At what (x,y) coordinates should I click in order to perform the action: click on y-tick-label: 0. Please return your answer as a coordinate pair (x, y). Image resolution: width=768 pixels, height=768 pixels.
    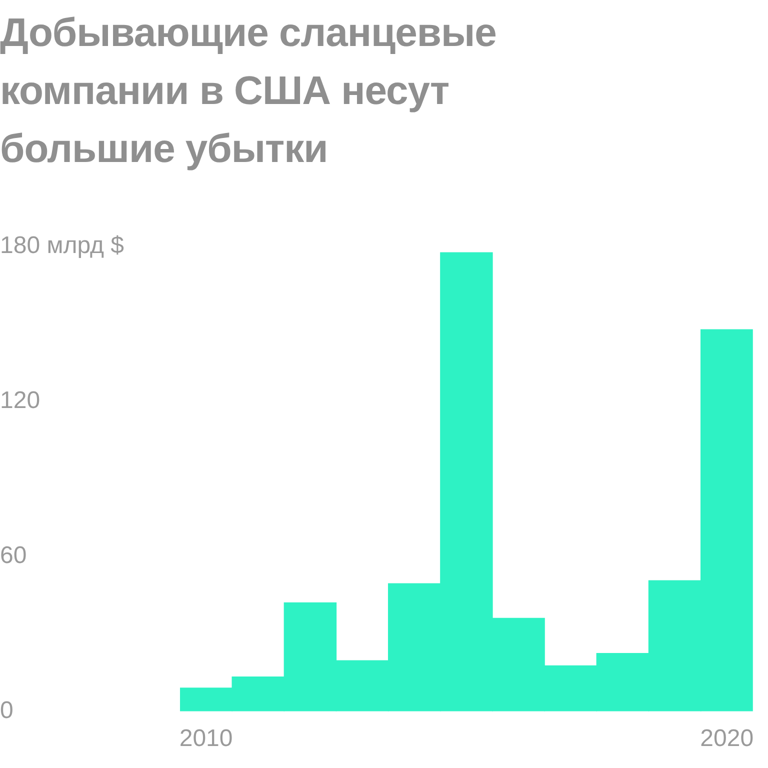
    Looking at the image, I should click on (7, 710).